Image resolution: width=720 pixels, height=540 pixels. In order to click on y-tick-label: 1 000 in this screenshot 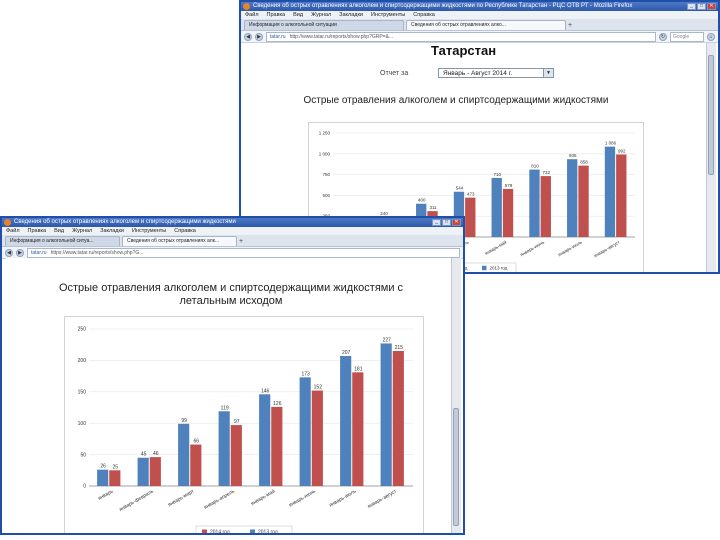, I will do `click(325, 153)`.